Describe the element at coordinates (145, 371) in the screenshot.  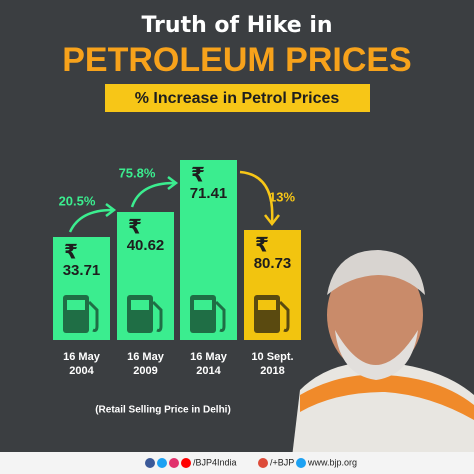
I see `date: 2009` at that location.